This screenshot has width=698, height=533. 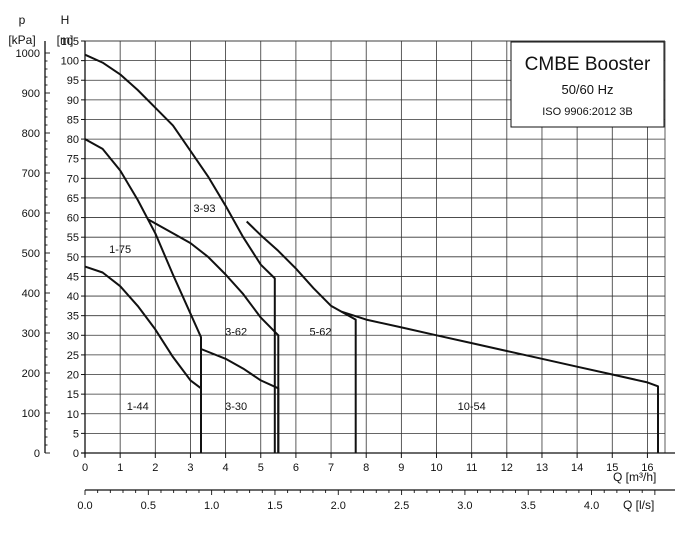 I want to click on flow-m3h-tick-label: 15, so click(x=612, y=468).